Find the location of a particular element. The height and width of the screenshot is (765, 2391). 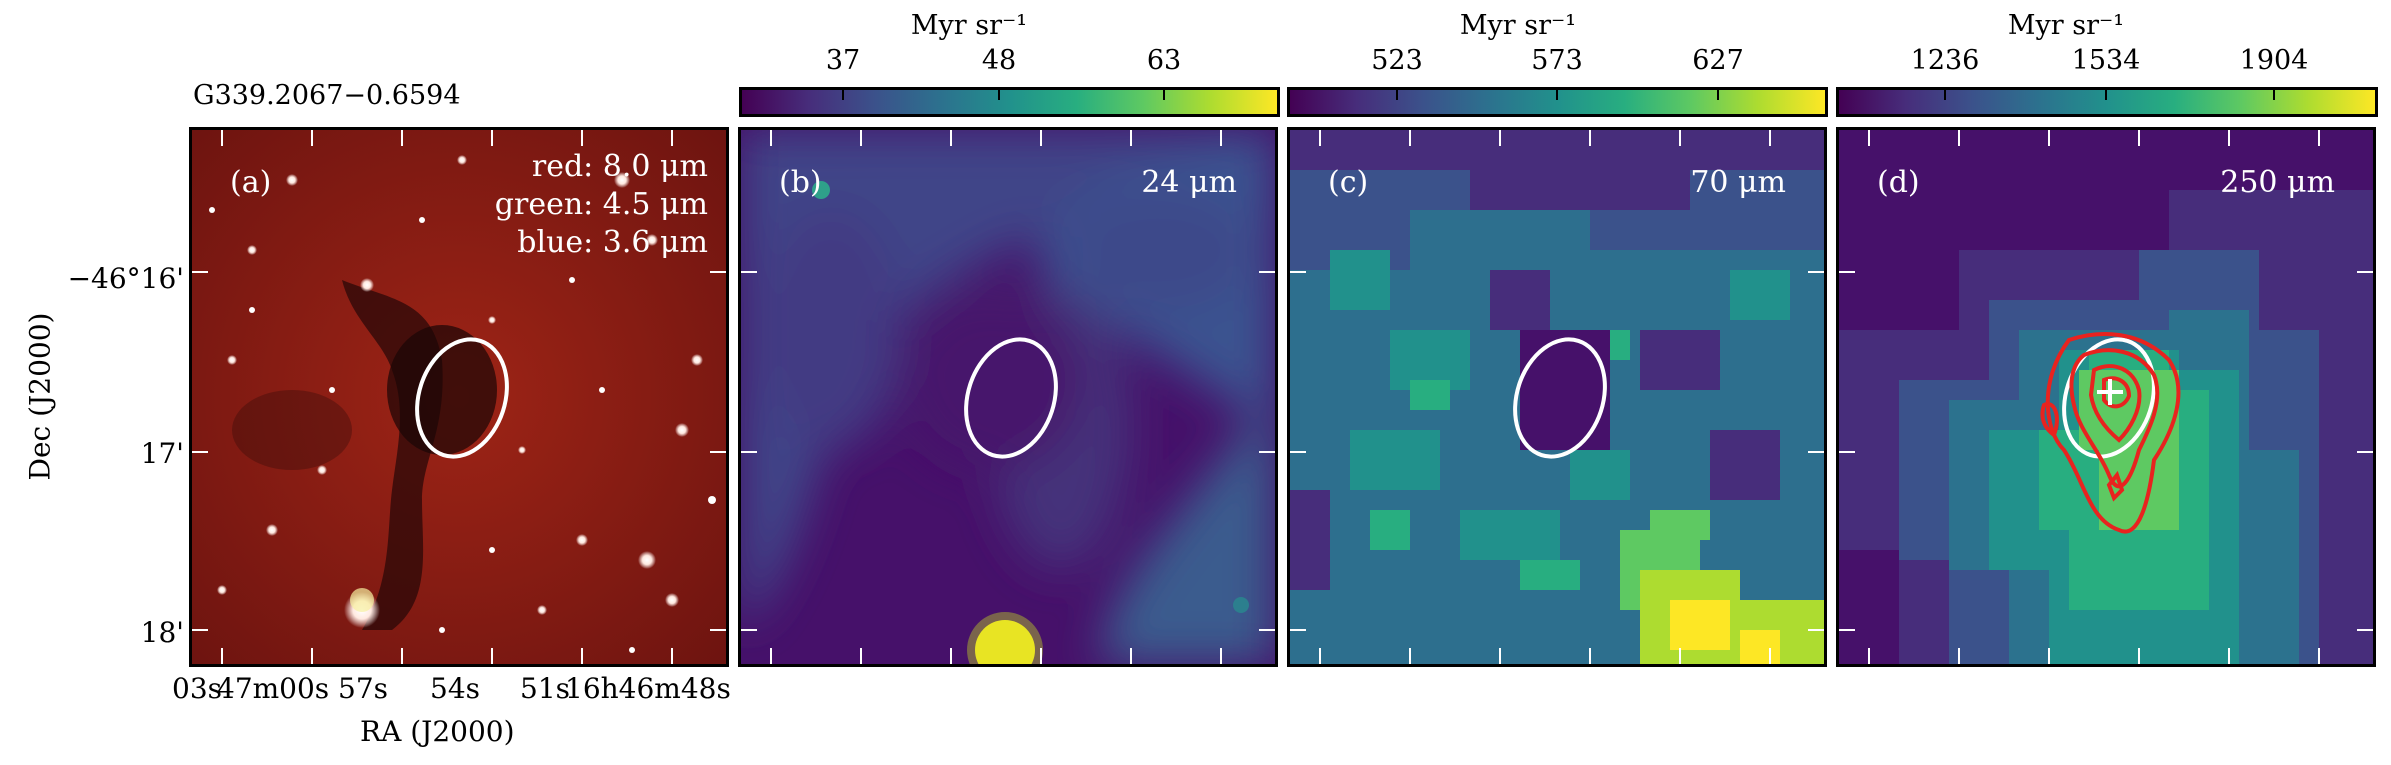

colorbar-tick-d-3: 1904 is located at coordinates (2274, 60).